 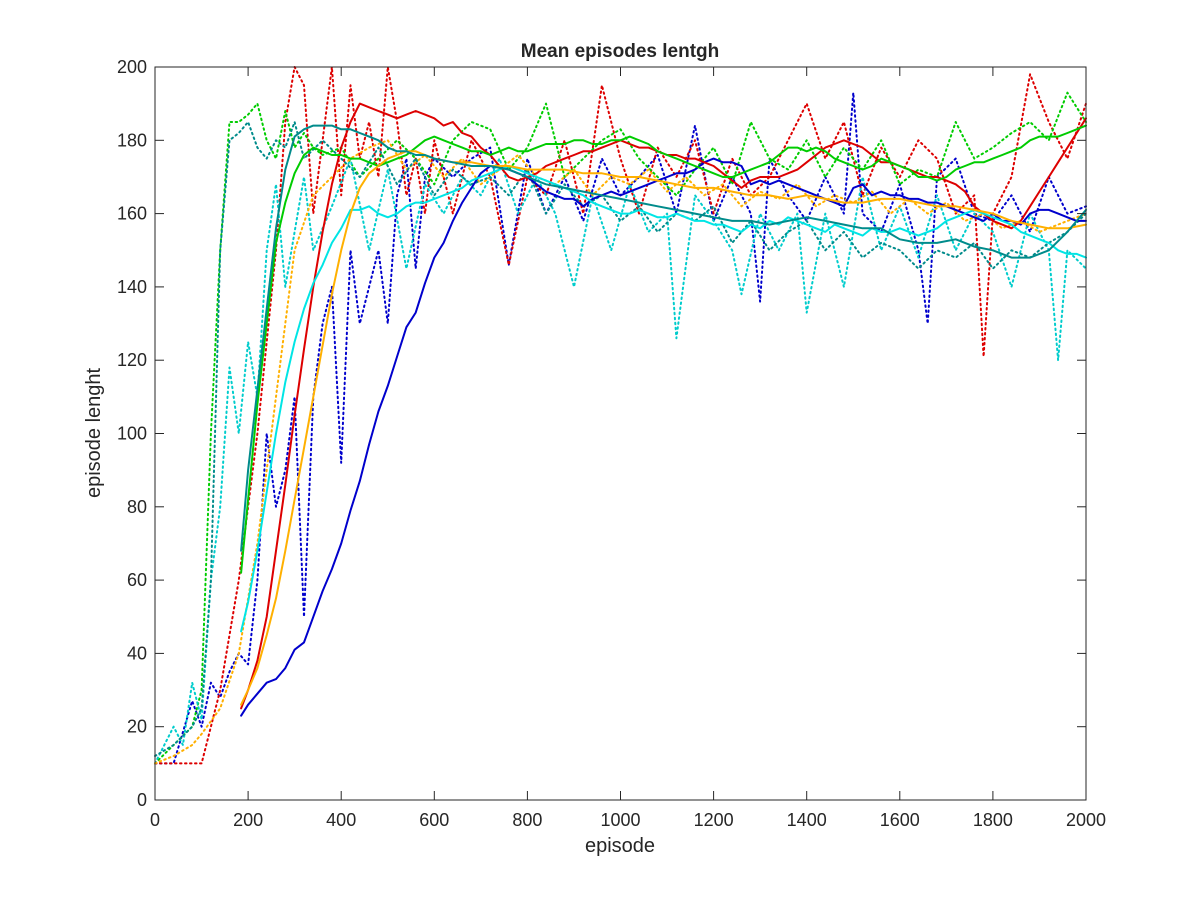 What do you see at coordinates (132, 67) in the screenshot?
I see `y-tick-label: 200` at bounding box center [132, 67].